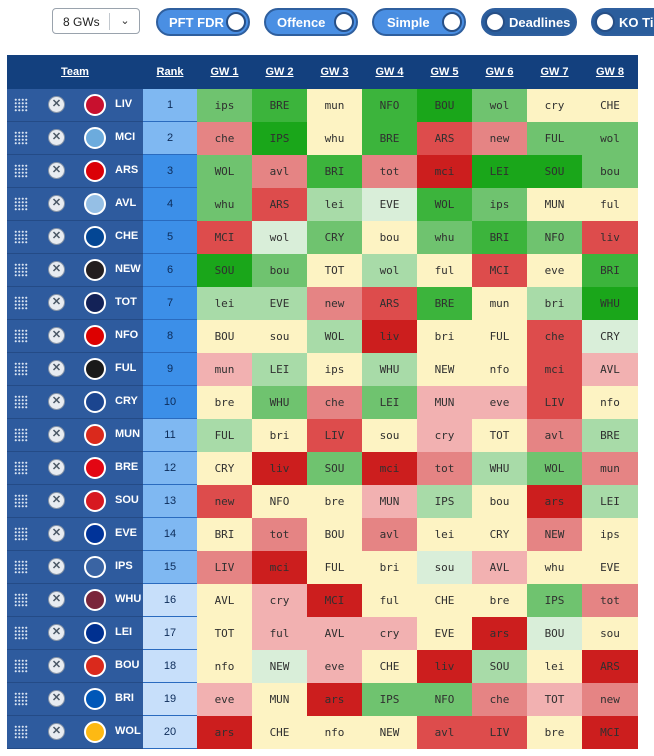 This screenshot has height=756, width=654. I want to click on header-gw-2: GW 2, so click(279, 72).